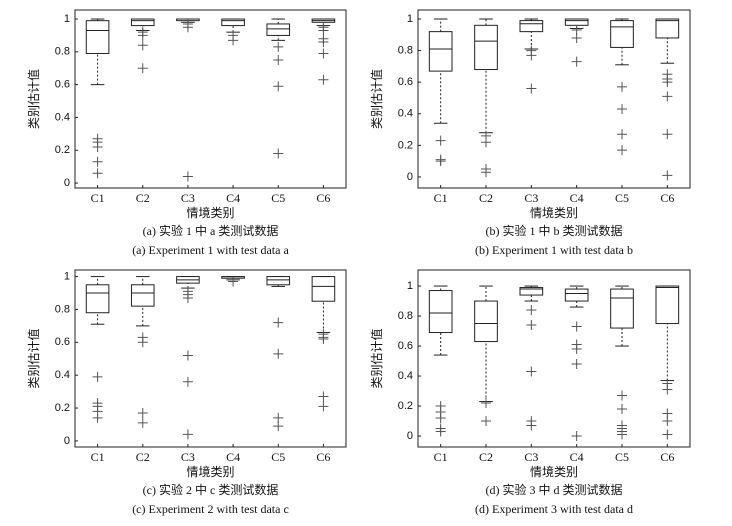 This screenshot has height=526, width=732. I want to click on caption-en: (d) Experiment 3 with test data d, so click(554, 509).